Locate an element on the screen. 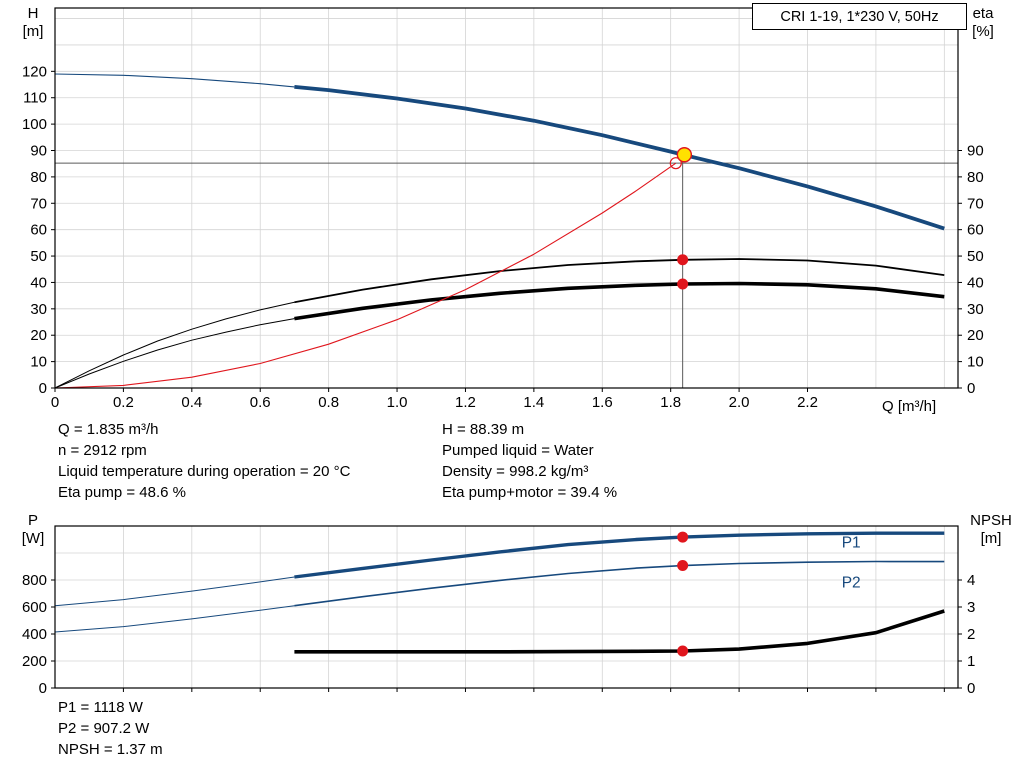 This screenshot has width=1024, height=781. x-tick-label: 0 is located at coordinates (55, 402).